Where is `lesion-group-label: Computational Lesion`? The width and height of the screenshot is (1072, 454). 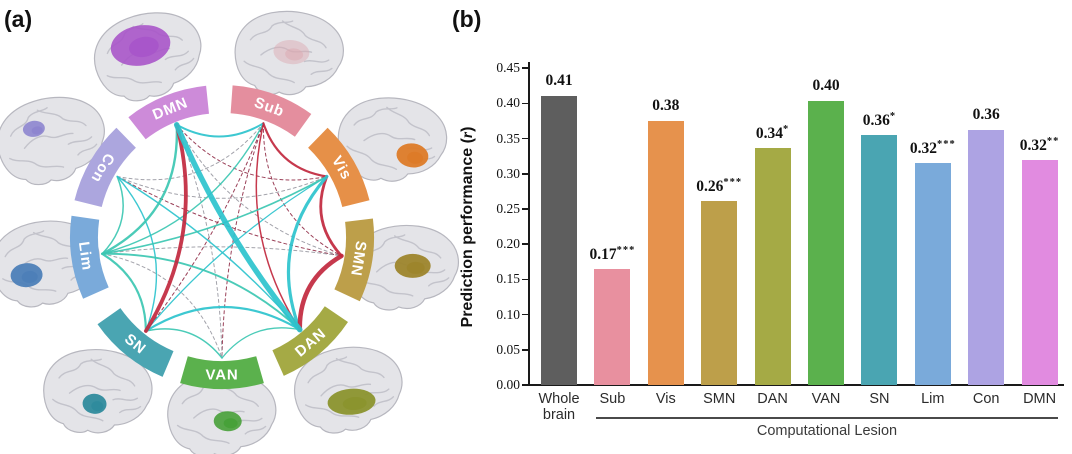 lesion-group-label: Computational Lesion is located at coordinates (827, 431).